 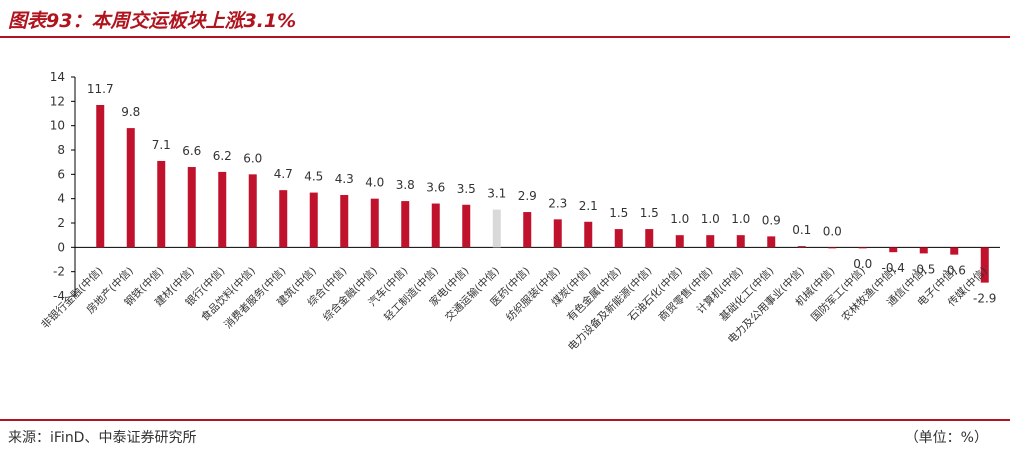 I want to click on data-label: 11.7, so click(x=100, y=89).